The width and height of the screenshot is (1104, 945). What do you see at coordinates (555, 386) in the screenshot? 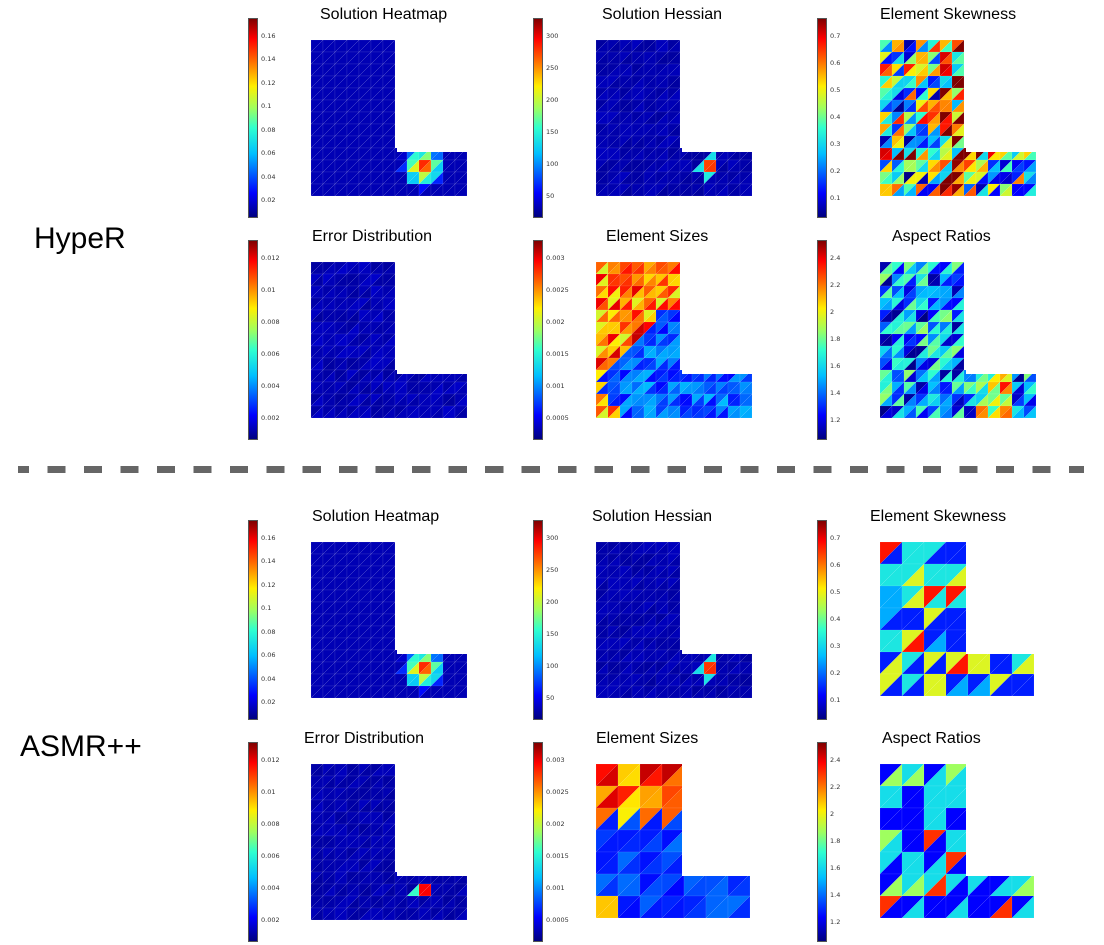
I see `colorbar-tick-label: 0.001` at bounding box center [555, 386].